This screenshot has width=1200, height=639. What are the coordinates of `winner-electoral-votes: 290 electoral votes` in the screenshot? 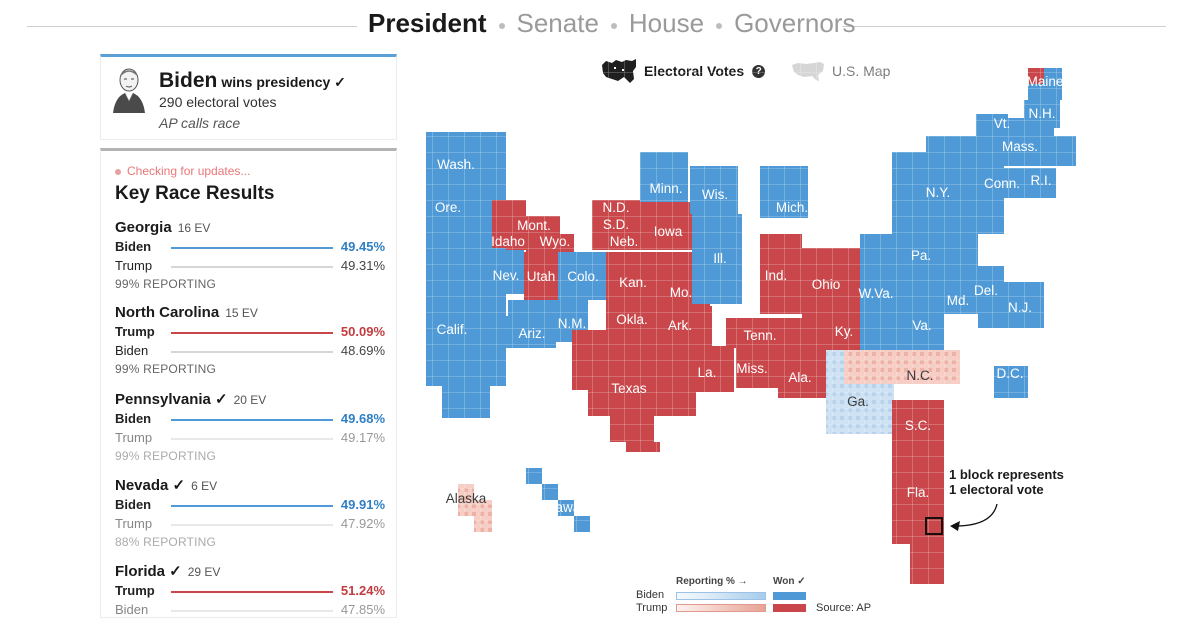 It's located at (218, 102).